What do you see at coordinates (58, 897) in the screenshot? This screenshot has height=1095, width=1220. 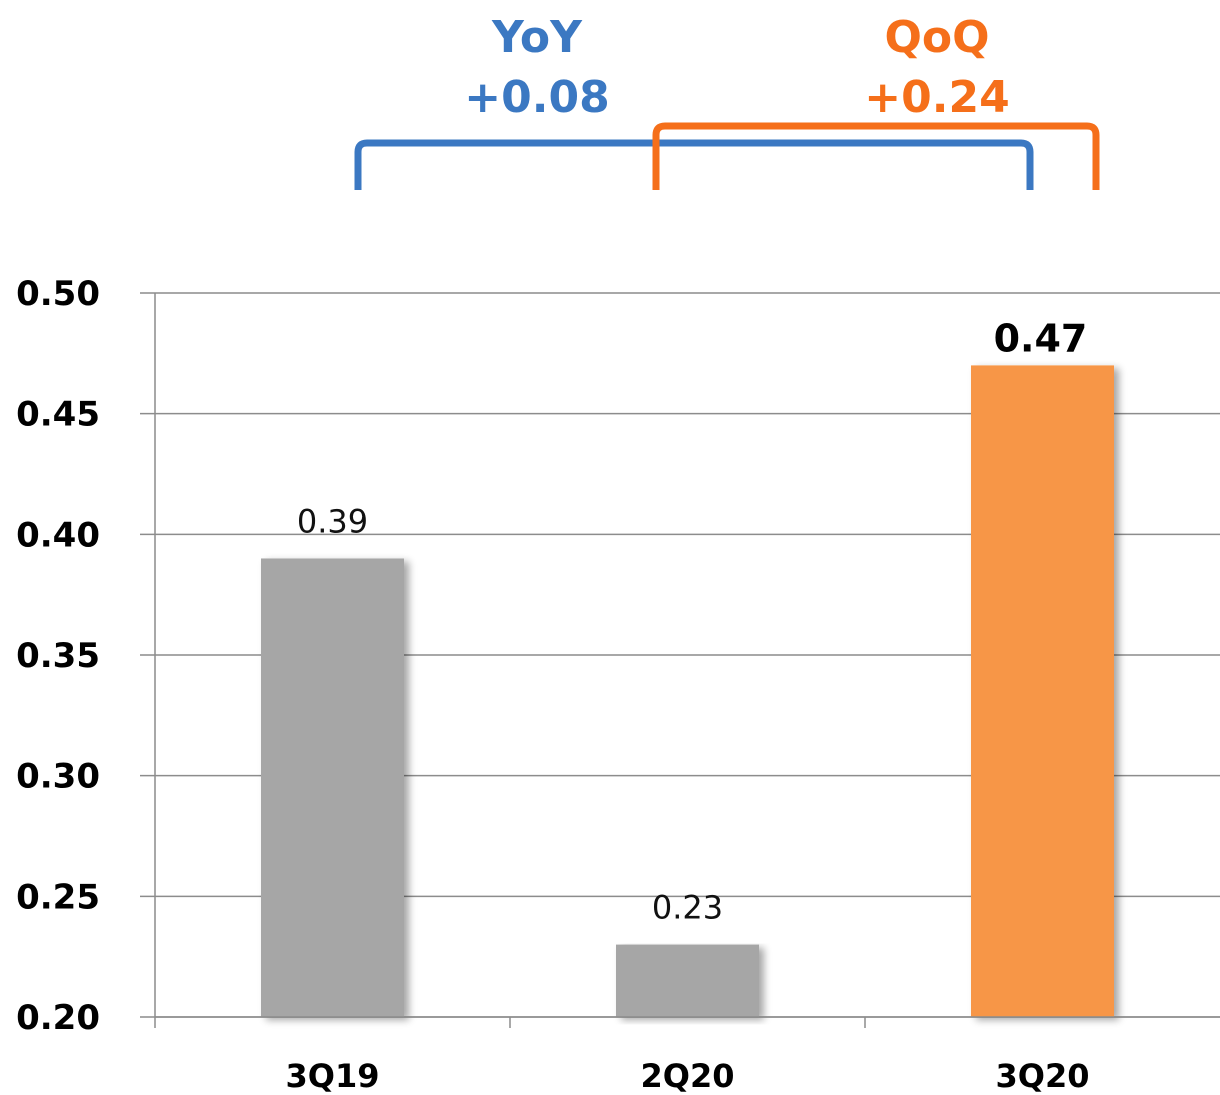 I see `y-tick-label: 0.25` at bounding box center [58, 897].